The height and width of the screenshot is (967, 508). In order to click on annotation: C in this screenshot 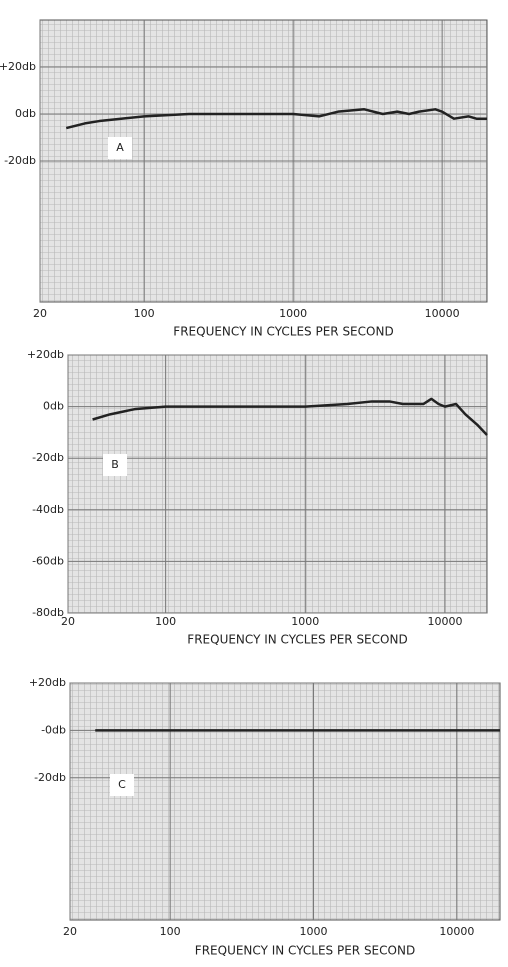, I will do `click(122, 784)`.